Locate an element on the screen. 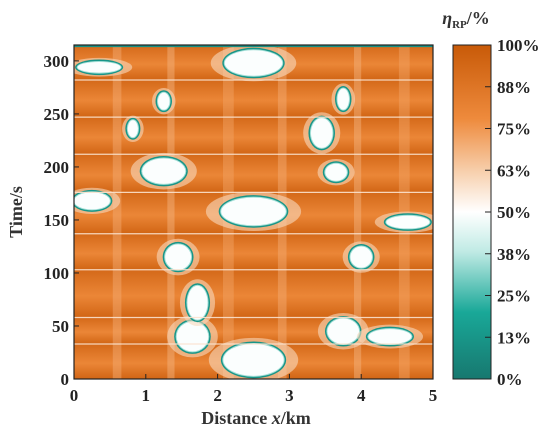  colorbar-tick-label: 13% is located at coordinates (514, 337).